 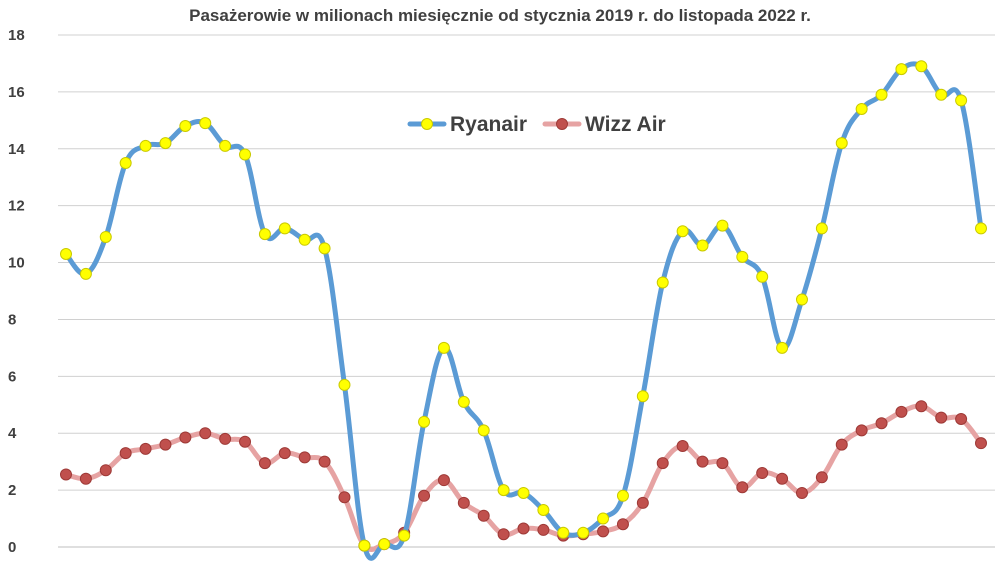 What do you see at coordinates (16, 291) in the screenshot?
I see `y-axis-ticks: 0 2 4 6 8 10 12 14 16 18` at bounding box center [16, 291].